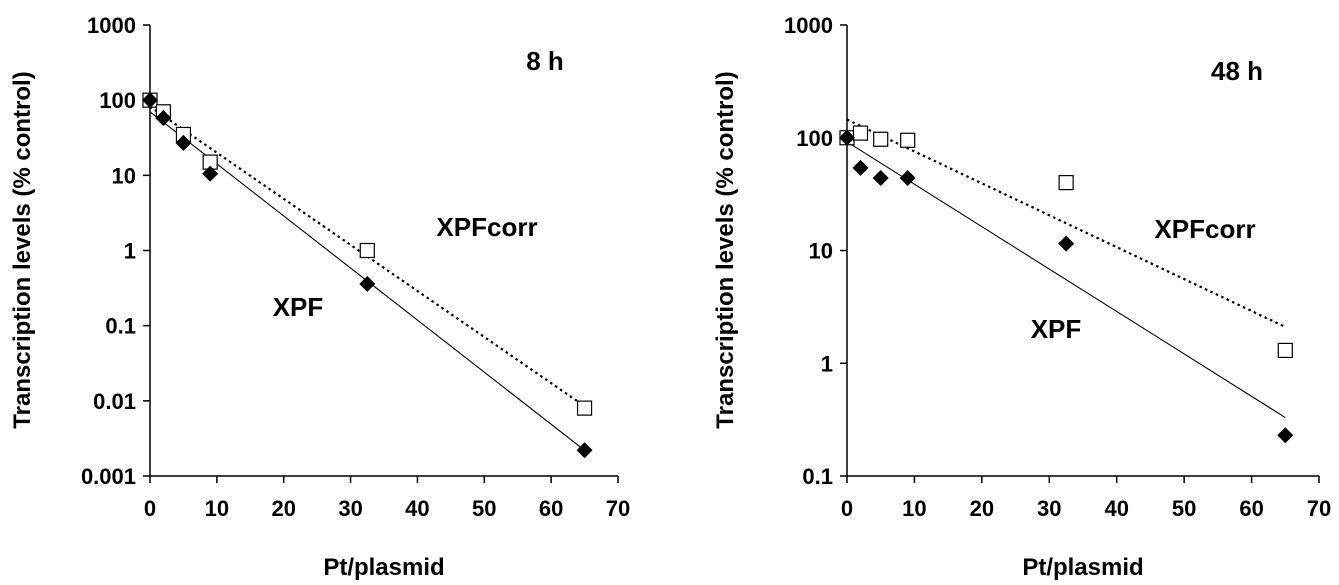 The image size is (1339, 585). What do you see at coordinates (545, 61) in the screenshot?
I see `time-annotation: 8 h` at bounding box center [545, 61].